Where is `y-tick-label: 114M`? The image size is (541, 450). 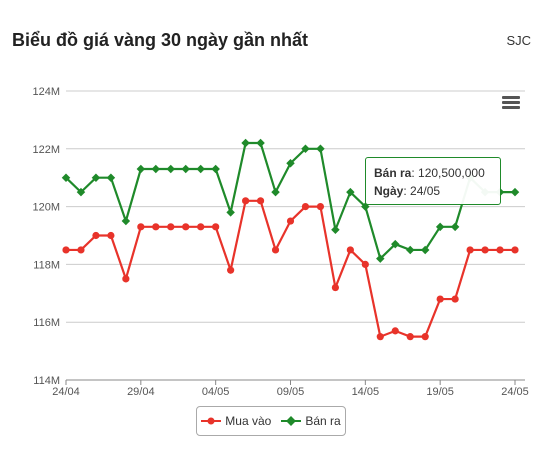 y-tick-label: 114M is located at coordinates (46, 381).